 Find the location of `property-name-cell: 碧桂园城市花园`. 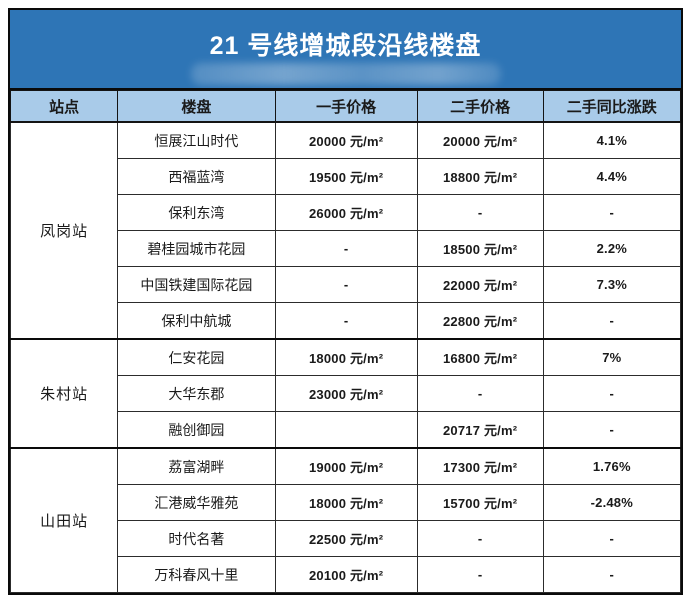

property-name-cell: 碧桂园城市花园 is located at coordinates (196, 248).